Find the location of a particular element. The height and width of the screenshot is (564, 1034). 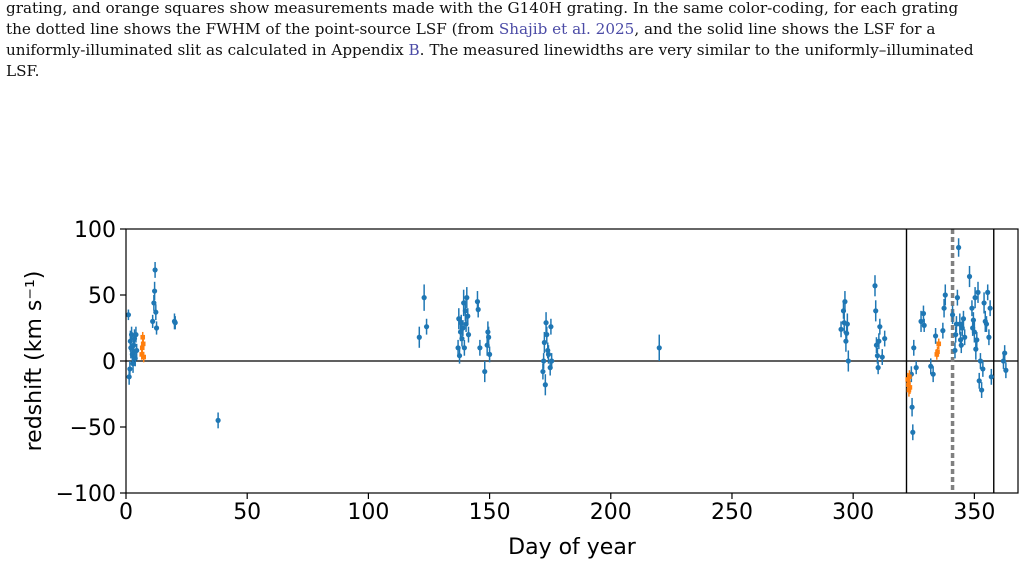

x-tick-label: 200 is located at coordinates (611, 512).